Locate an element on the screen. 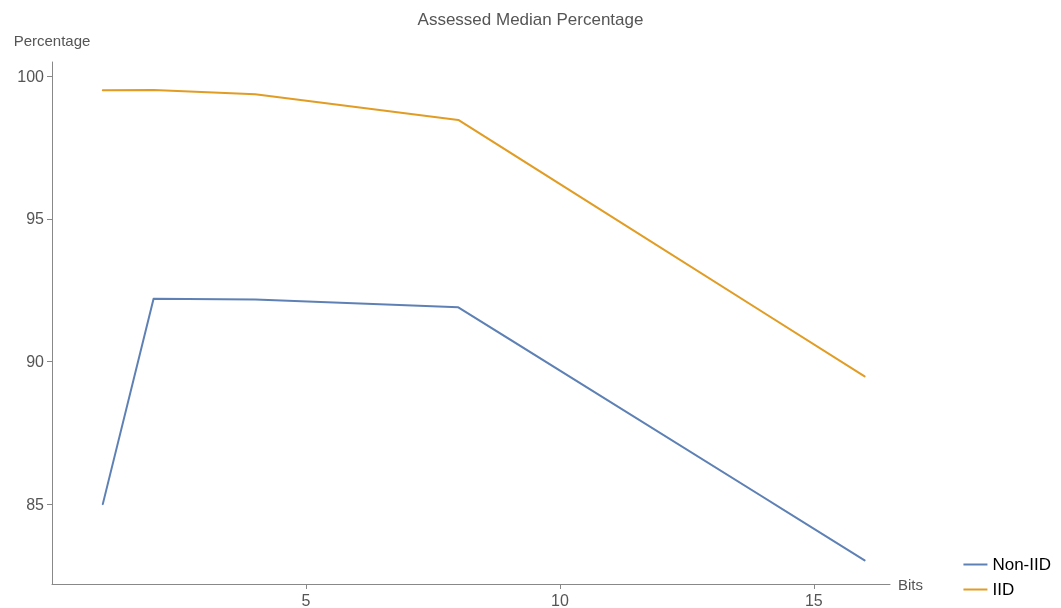 Image resolution: width=1061 pixels, height=608 pixels. y-tick-label: 100 is located at coordinates (31, 76).